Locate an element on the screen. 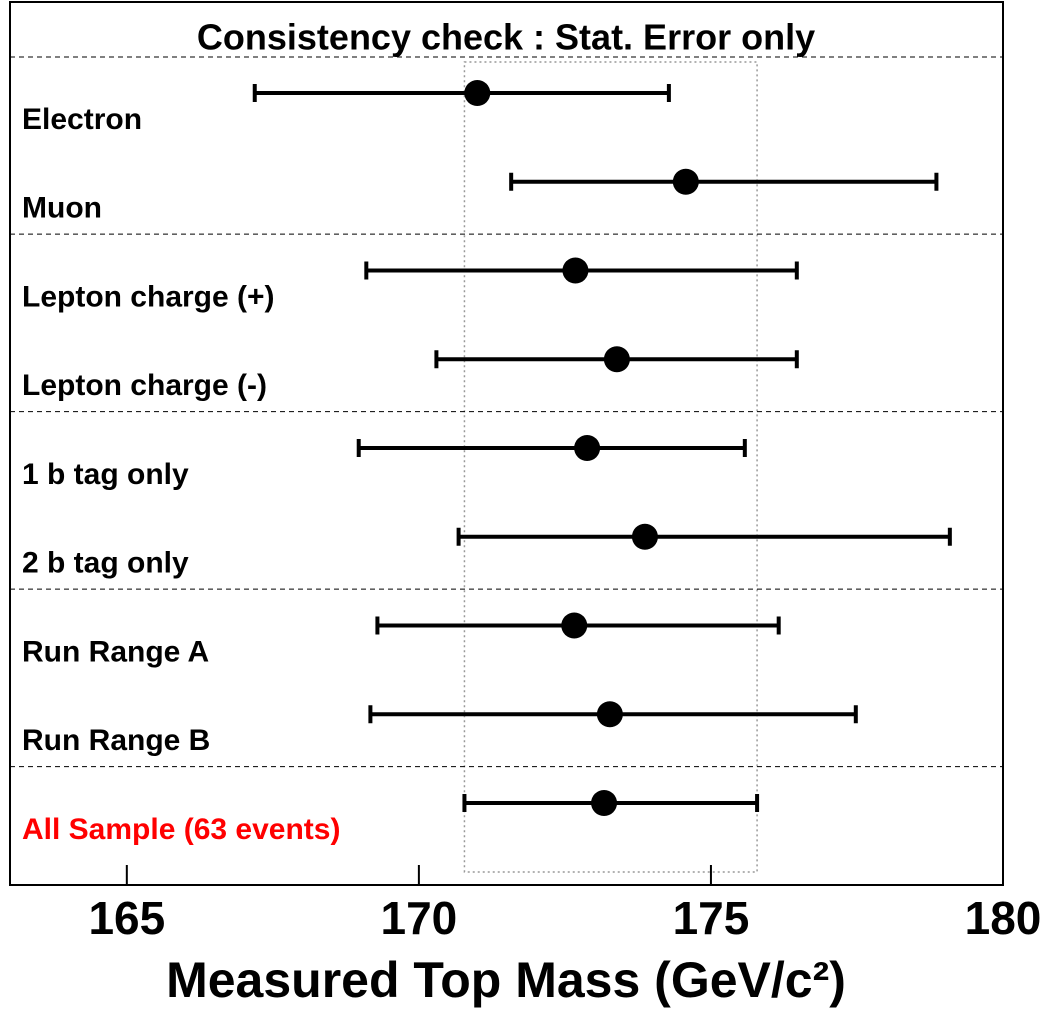 This screenshot has height=1024, width=1054. x-tick-label: 175 is located at coordinates (711, 918).